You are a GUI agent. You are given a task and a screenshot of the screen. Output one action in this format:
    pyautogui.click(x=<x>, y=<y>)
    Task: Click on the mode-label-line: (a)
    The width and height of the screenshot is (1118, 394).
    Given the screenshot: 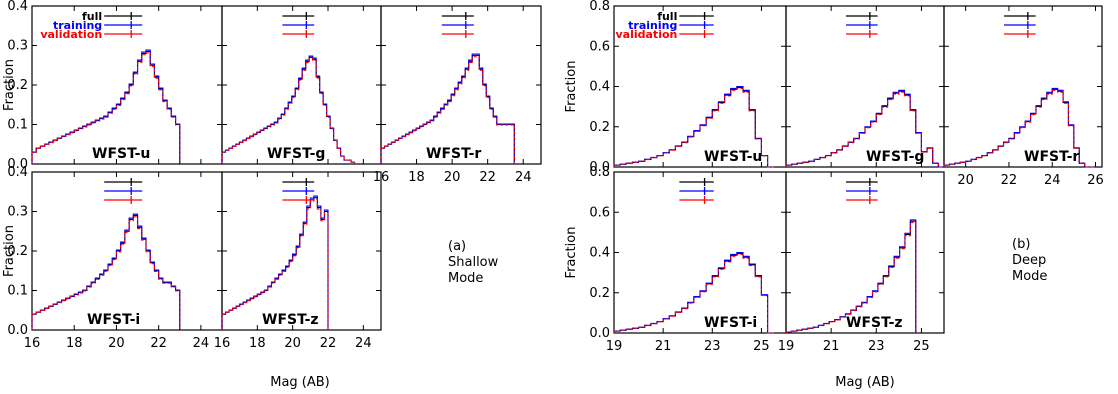 What is the action you would take?
    pyautogui.click(x=457, y=246)
    